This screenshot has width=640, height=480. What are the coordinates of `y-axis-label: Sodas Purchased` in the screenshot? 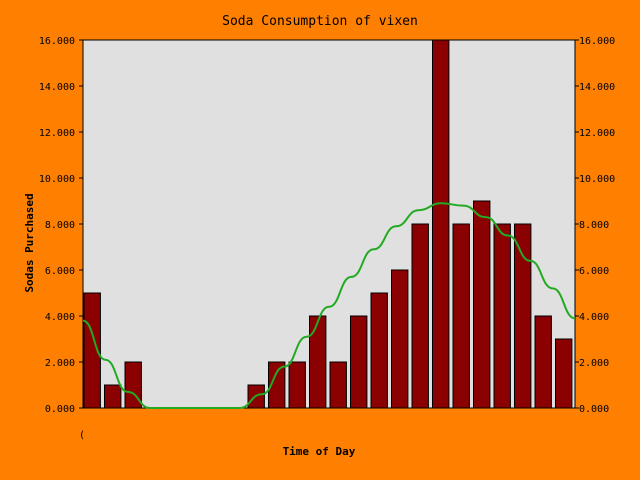 It's located at (29, 242).